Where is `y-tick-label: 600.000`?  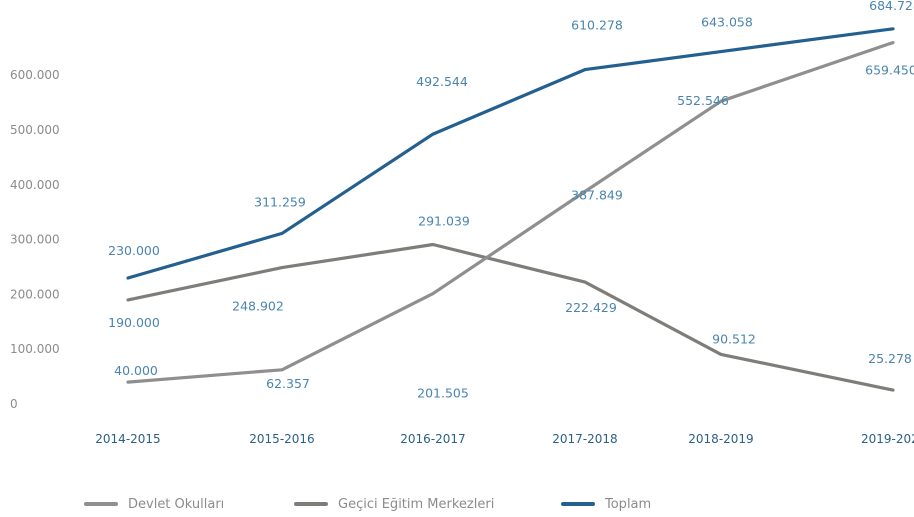
y-tick-label: 600.000 is located at coordinates (35, 75).